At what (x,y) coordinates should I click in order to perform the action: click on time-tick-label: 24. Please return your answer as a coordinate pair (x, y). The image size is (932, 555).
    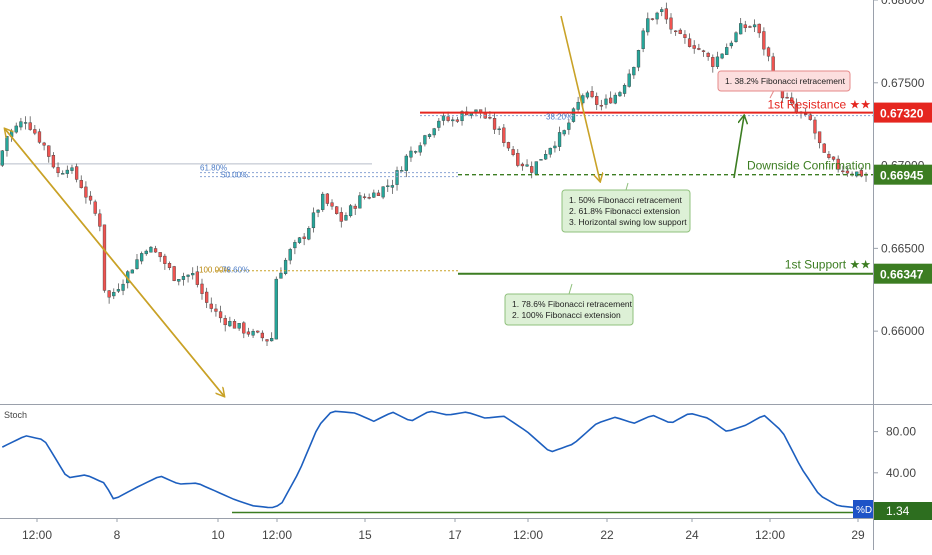
    Looking at the image, I should click on (692, 535).